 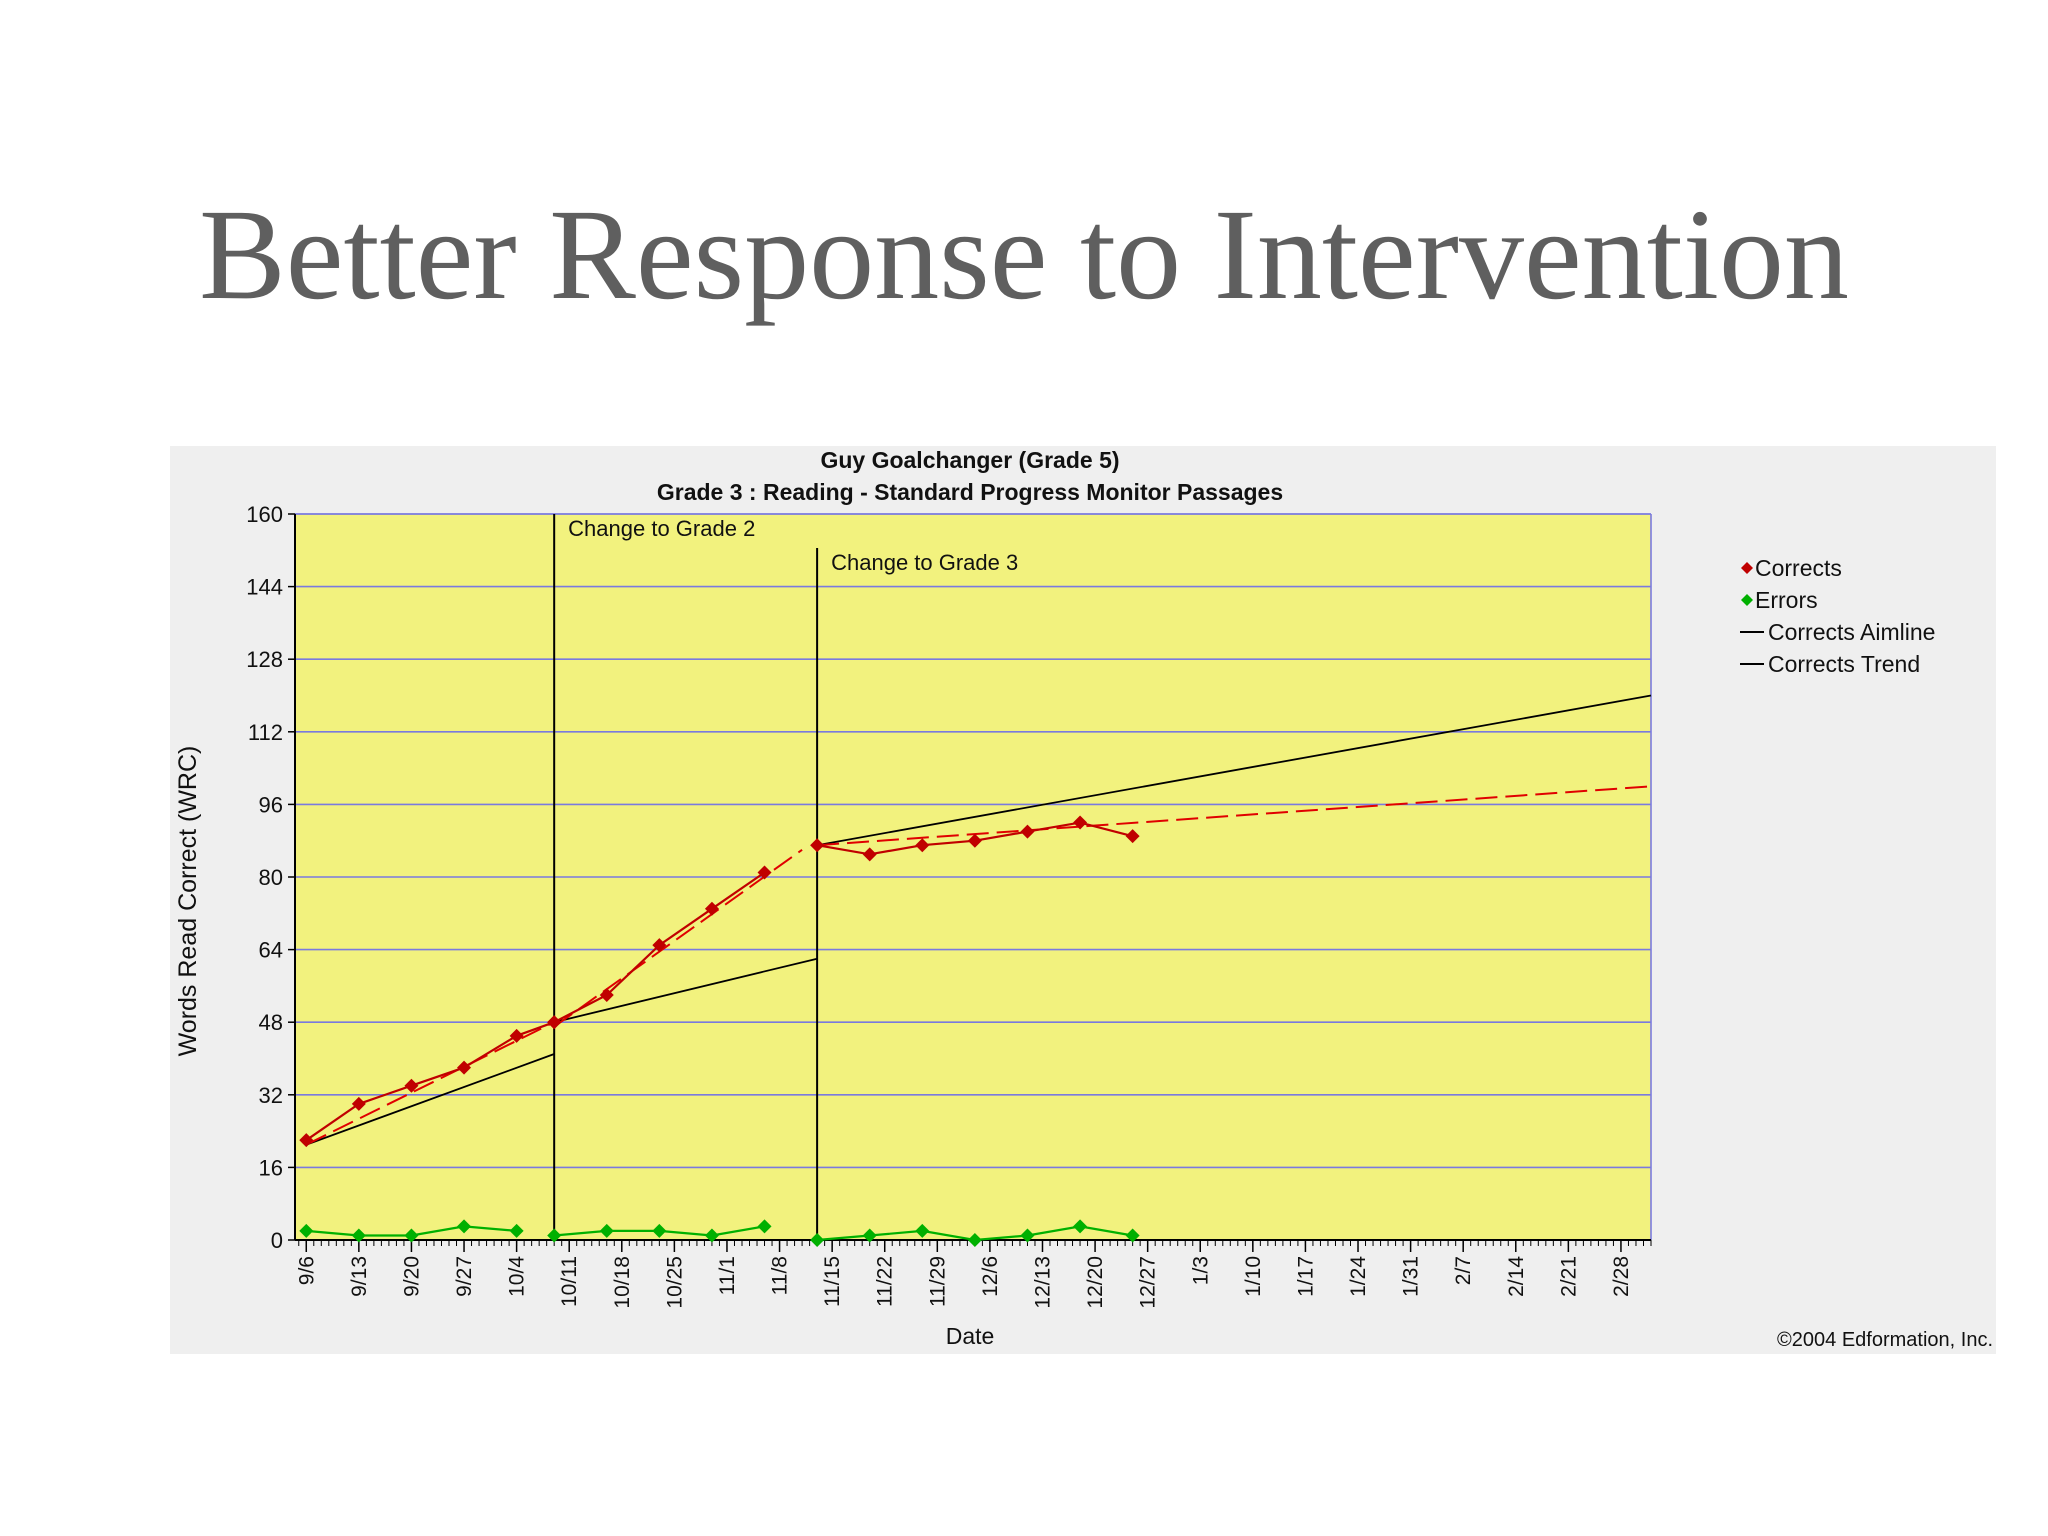 I want to click on y-tick-label: 32, so click(x=271, y=1095).